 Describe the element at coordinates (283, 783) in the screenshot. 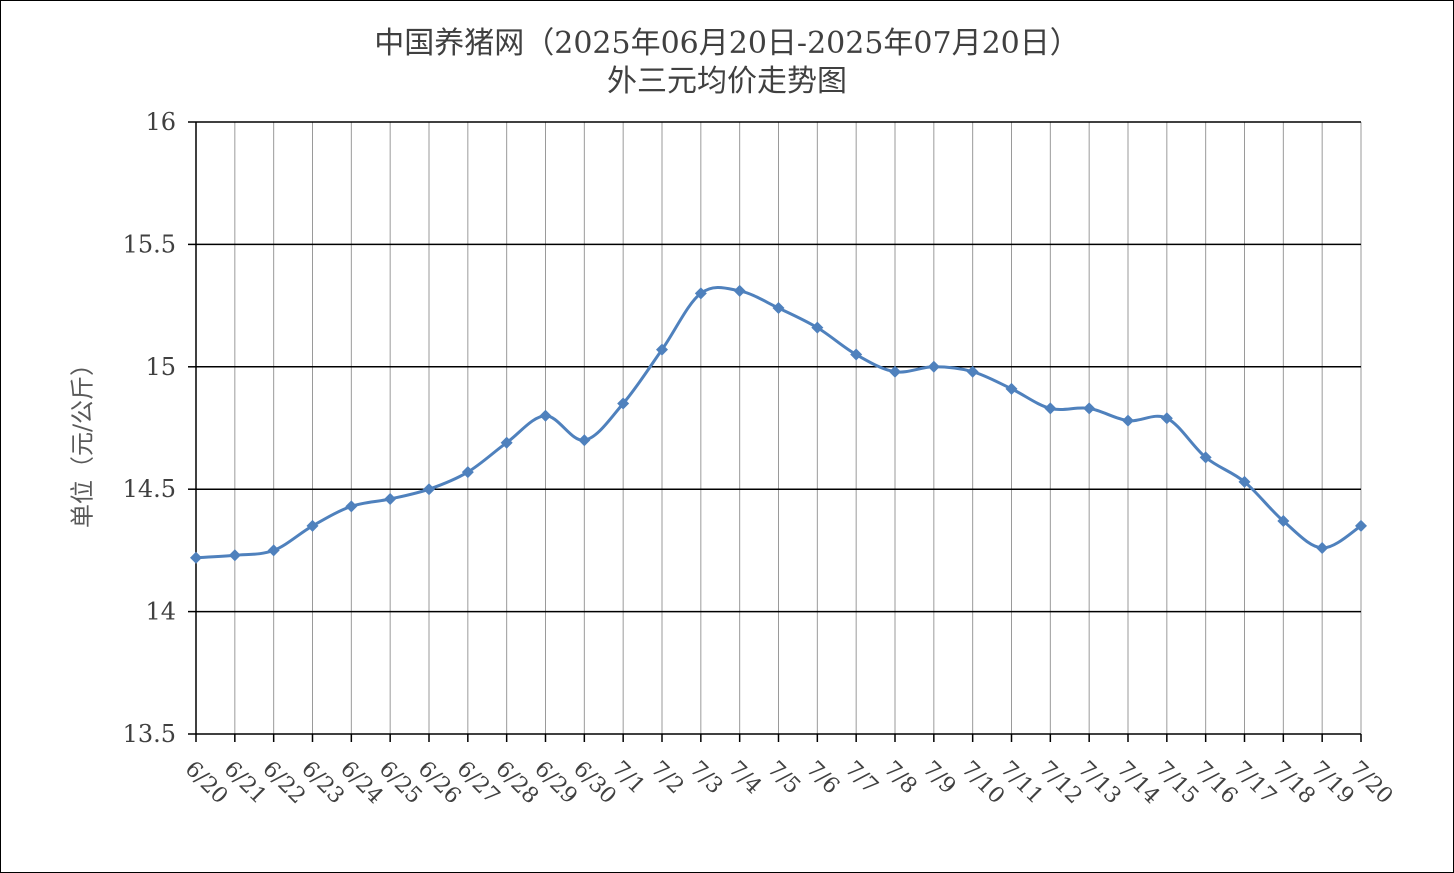

I see `x-tick-label: 6/22` at that location.